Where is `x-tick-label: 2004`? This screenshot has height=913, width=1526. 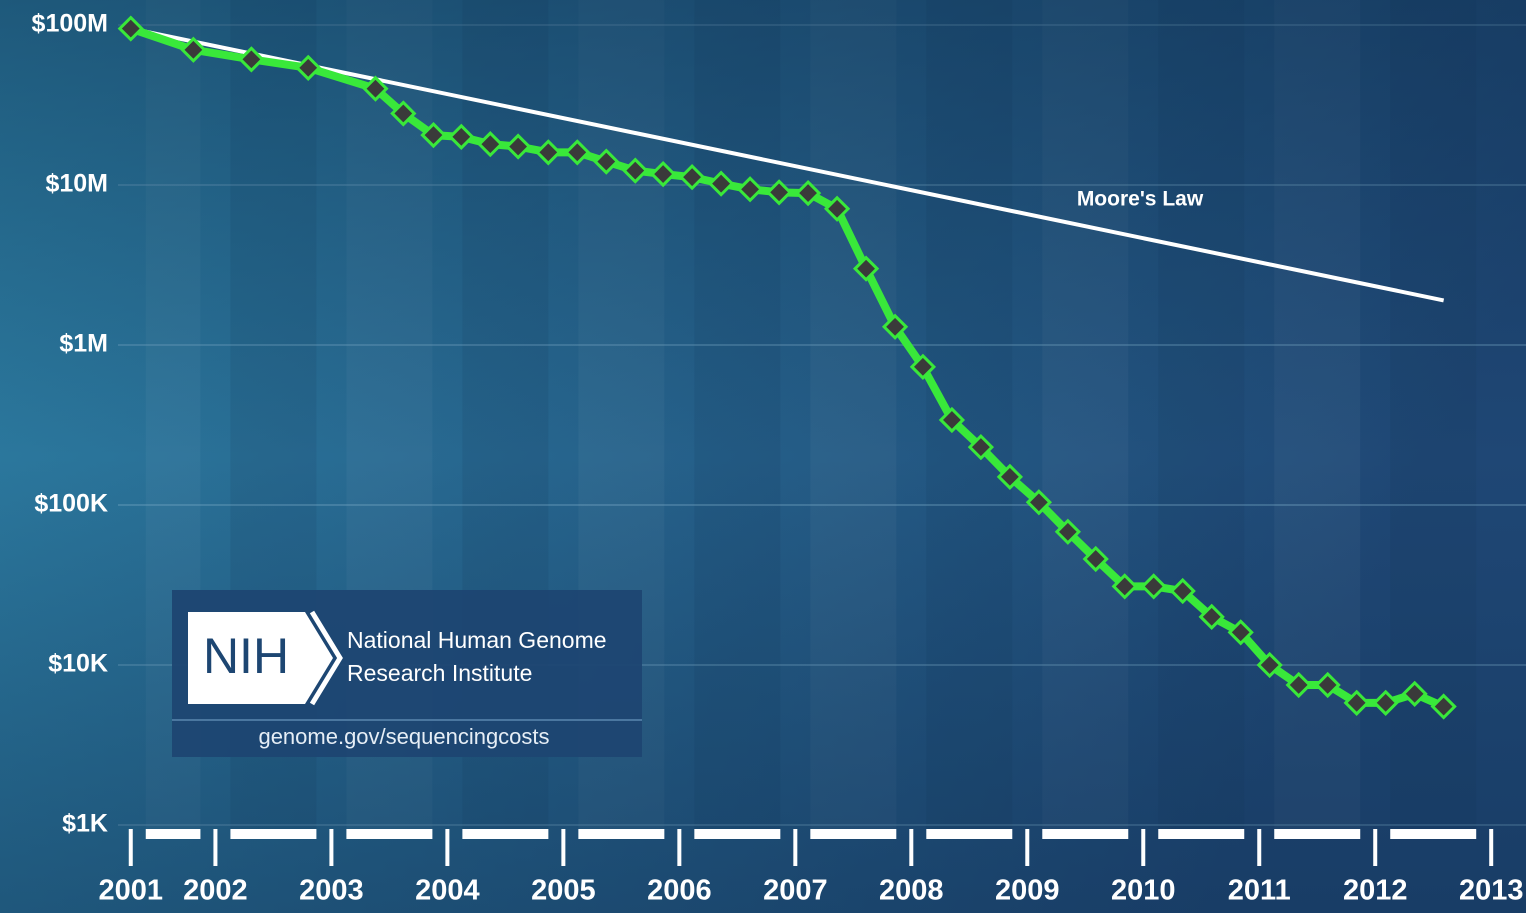 x-tick-label: 2004 is located at coordinates (447, 891).